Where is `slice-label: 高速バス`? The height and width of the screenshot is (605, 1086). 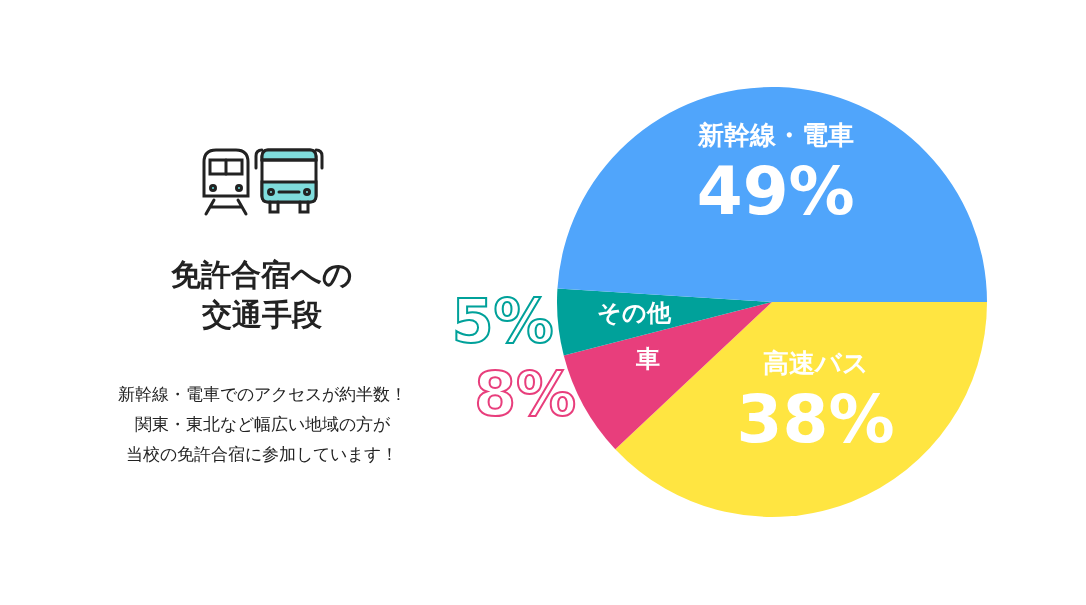
slice-label: 高速バス is located at coordinates (815, 362).